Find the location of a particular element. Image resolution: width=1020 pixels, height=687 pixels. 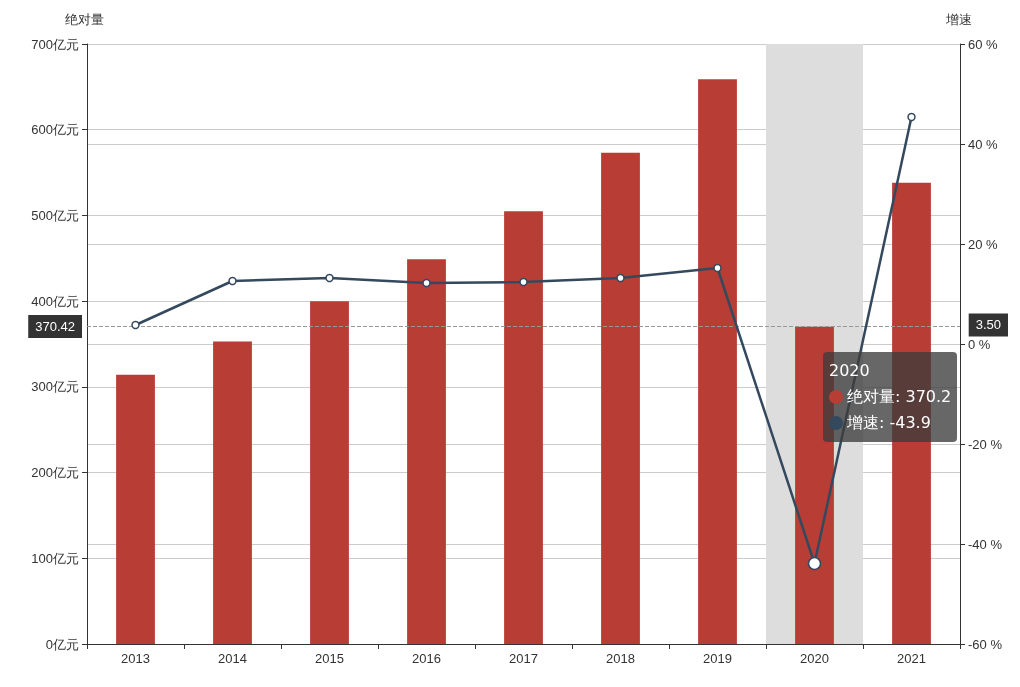

y2-tick-label: -20 % is located at coordinates (985, 444).